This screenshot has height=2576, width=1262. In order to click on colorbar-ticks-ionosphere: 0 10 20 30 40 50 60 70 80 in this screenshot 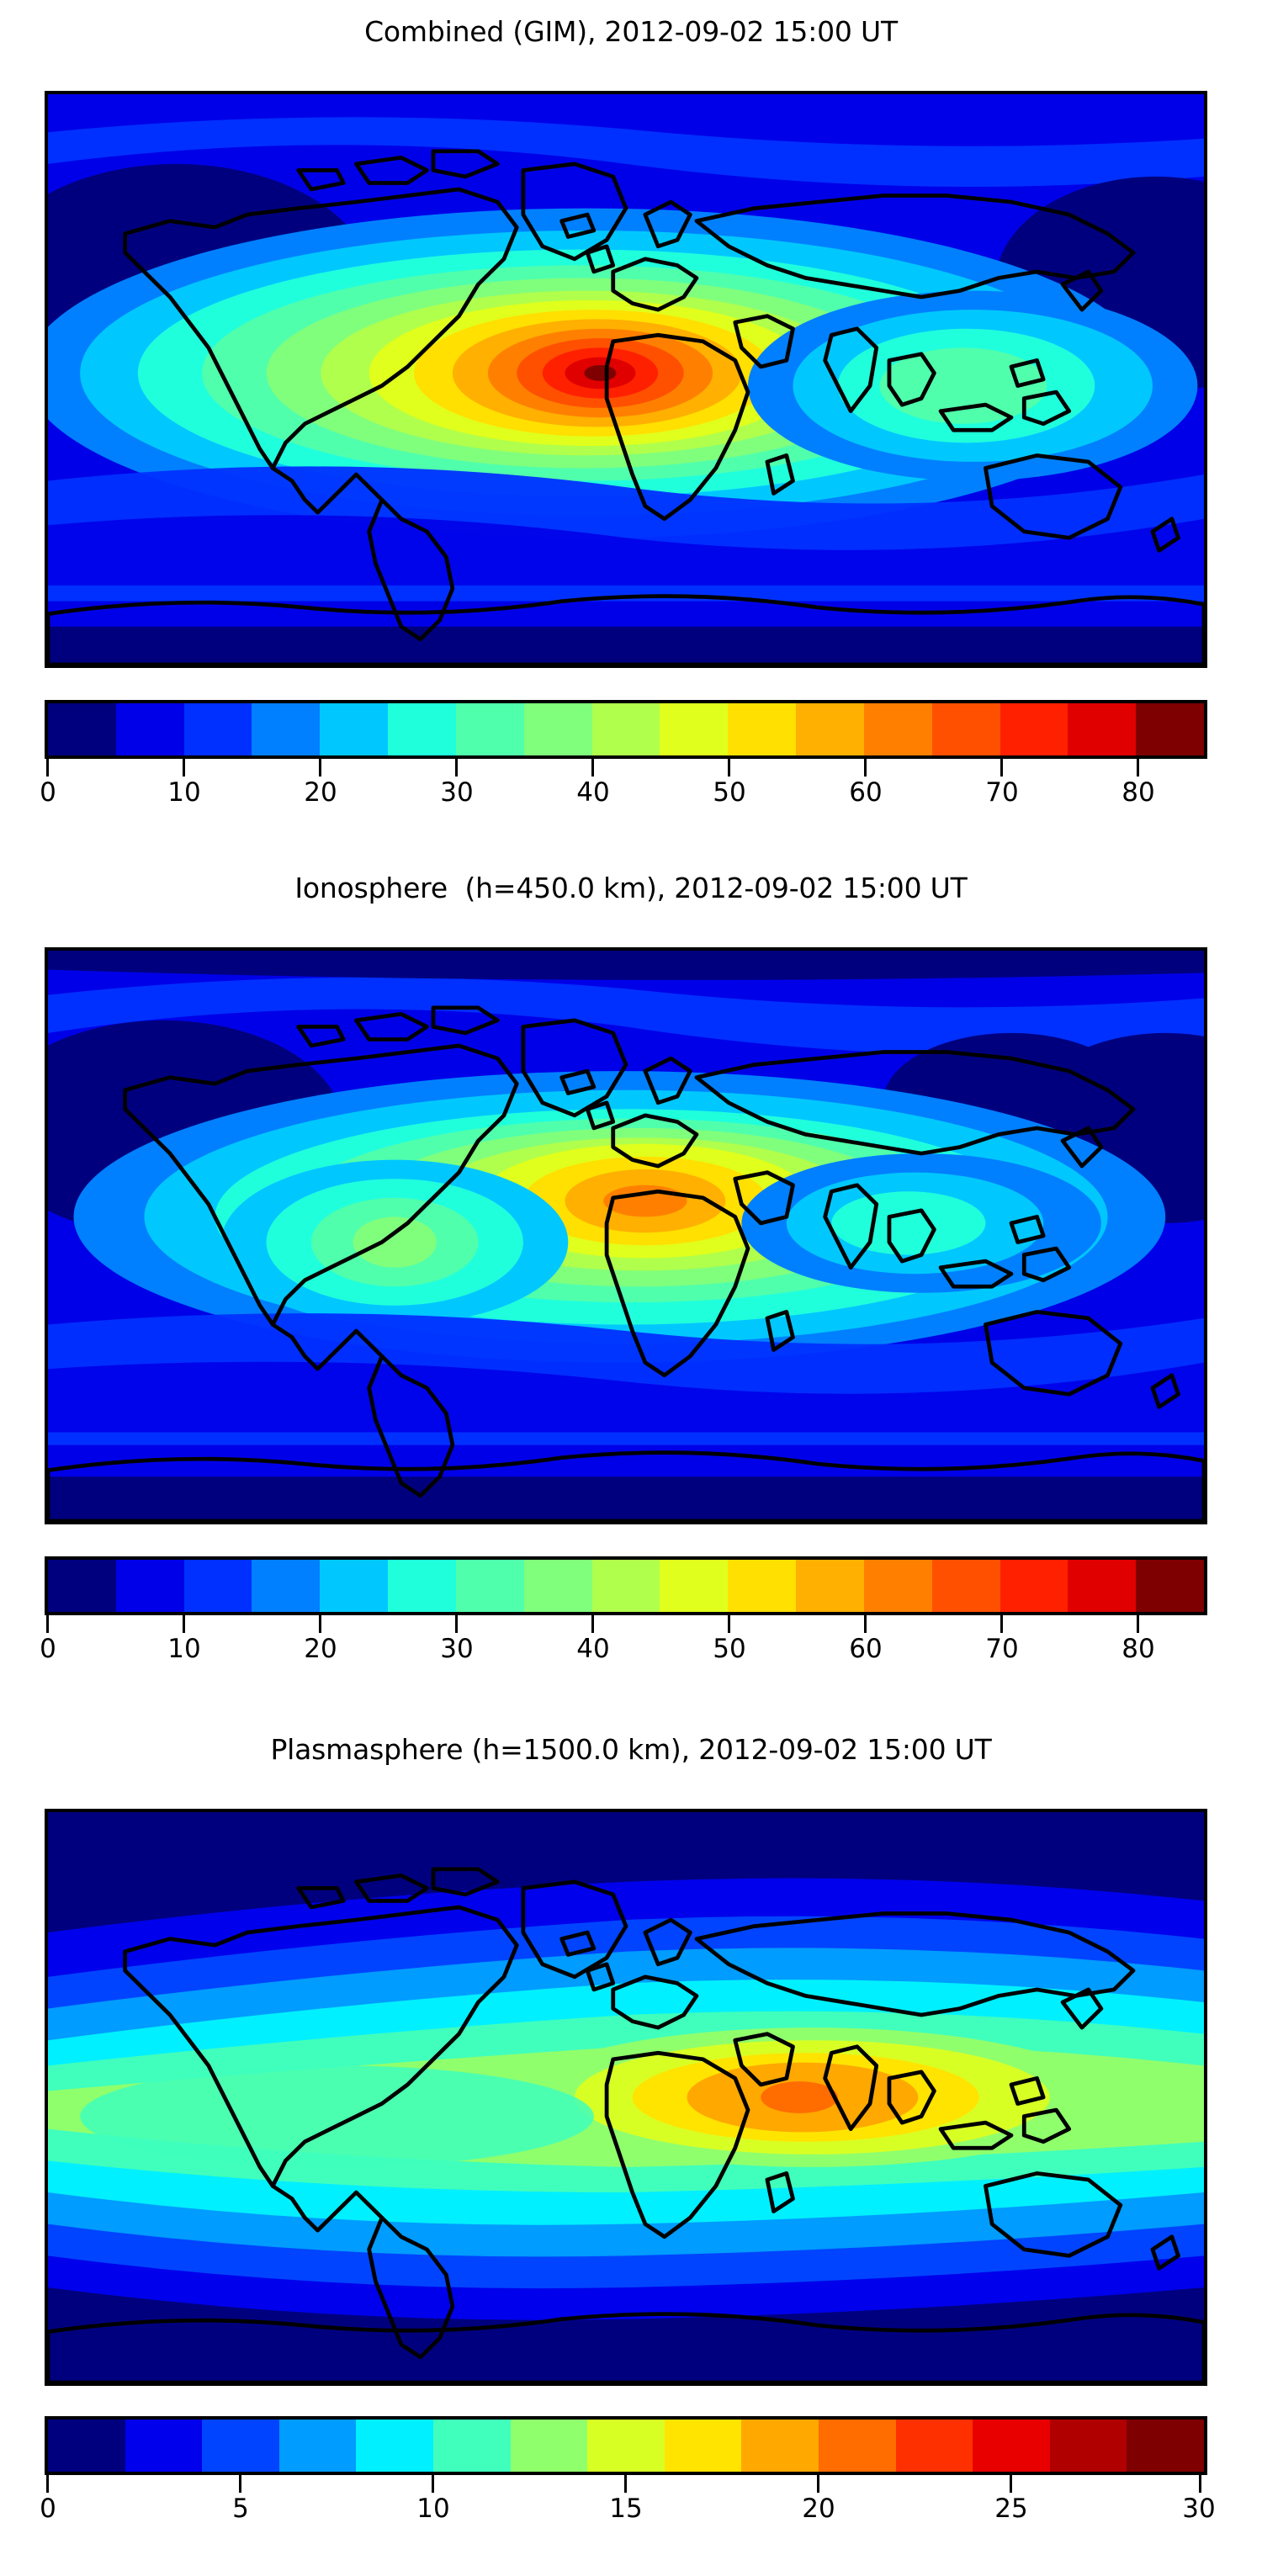, I will do `click(620, 1665)`.